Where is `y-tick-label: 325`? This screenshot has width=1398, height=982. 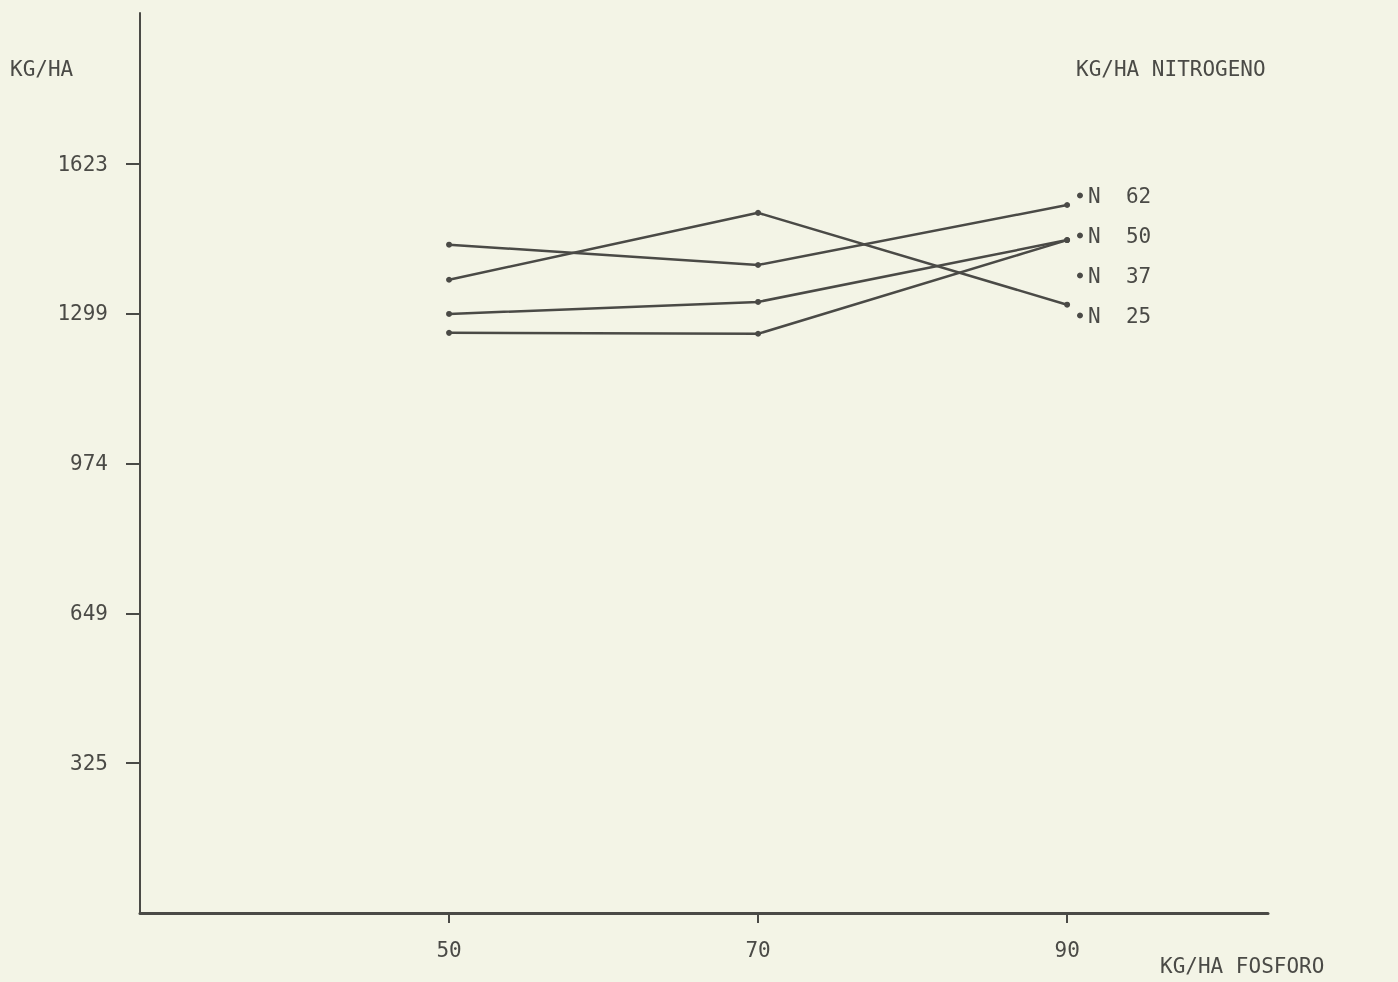
y-tick-label: 325 is located at coordinates (89, 763).